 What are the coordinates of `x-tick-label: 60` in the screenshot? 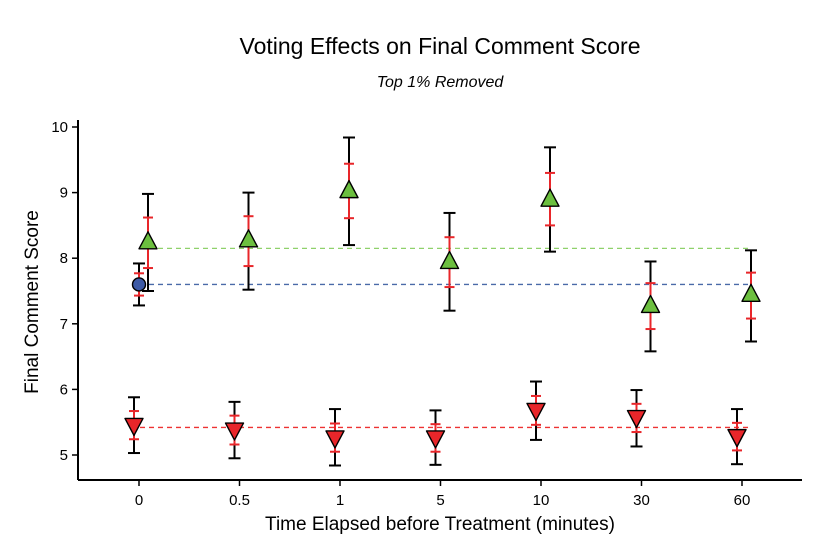 It's located at (742, 500).